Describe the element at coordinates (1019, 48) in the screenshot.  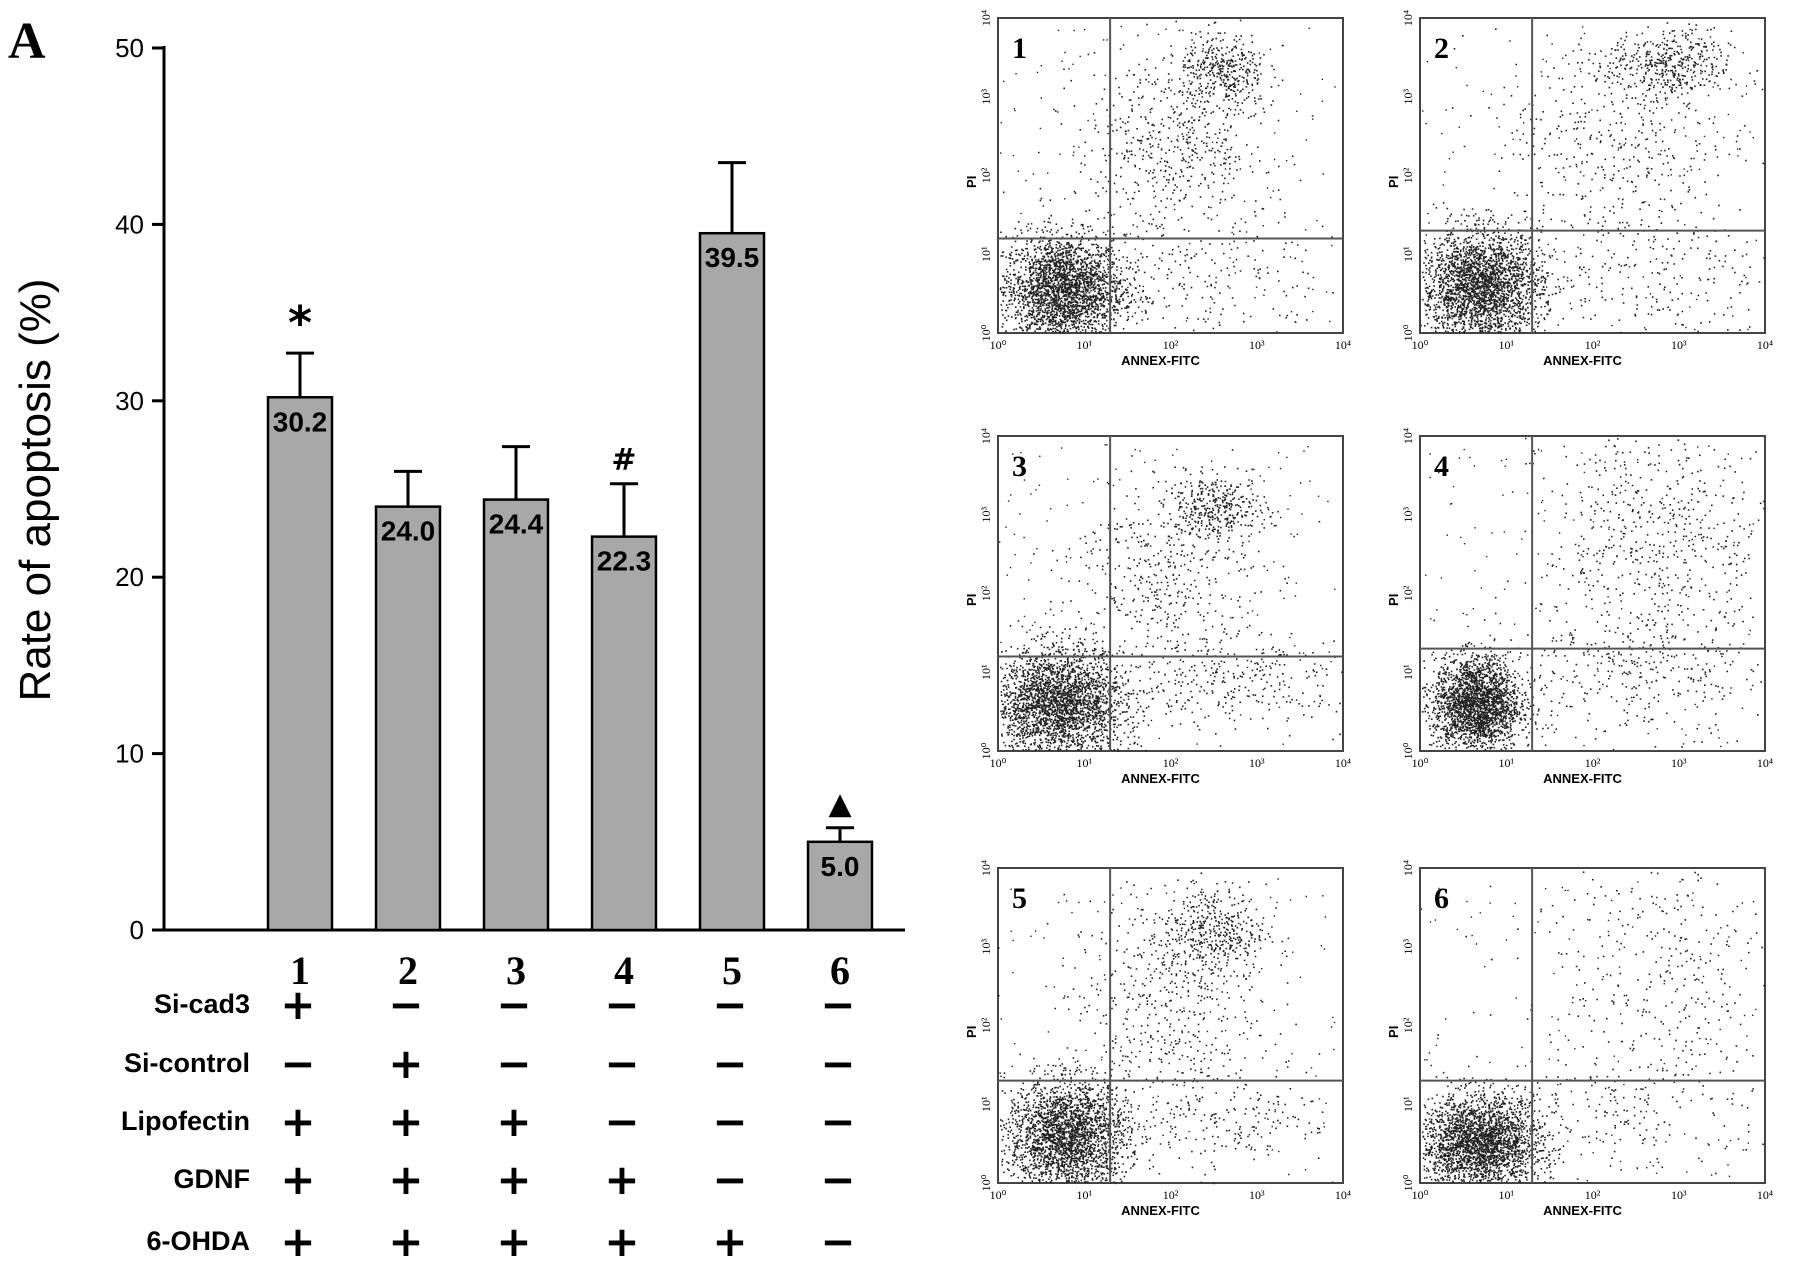
I see `plot-number: 1` at that location.